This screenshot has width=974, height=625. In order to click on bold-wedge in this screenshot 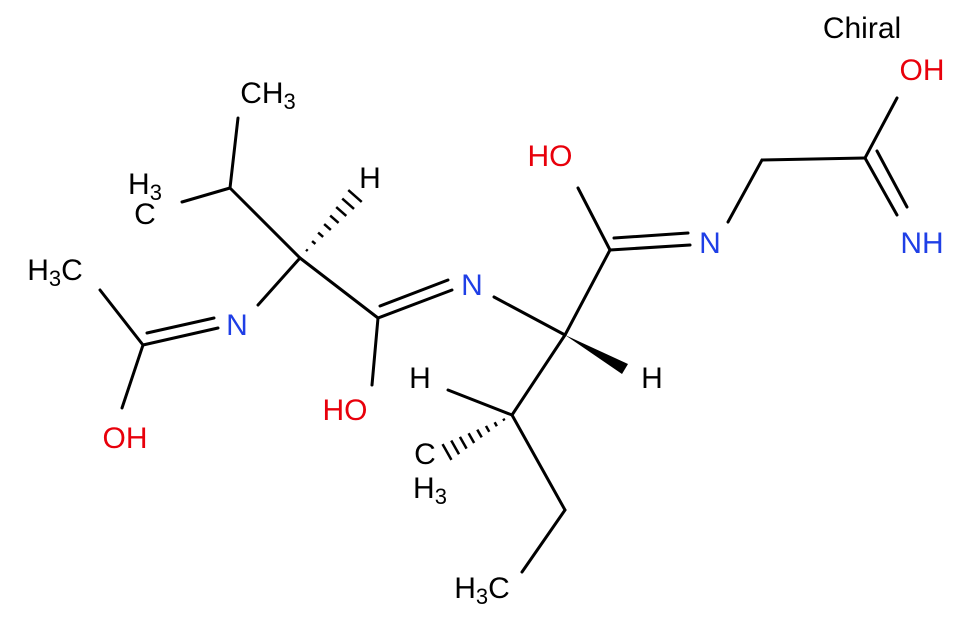, I will do `click(596, 354)`.